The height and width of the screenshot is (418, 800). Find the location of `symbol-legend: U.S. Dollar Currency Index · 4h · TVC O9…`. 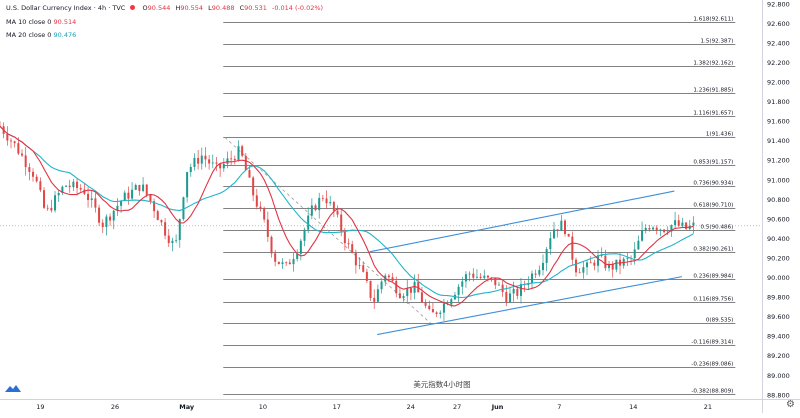

symbol-legend: U.S. Dollar Currency Index · 4h · TVC O9… is located at coordinates (165, 8).